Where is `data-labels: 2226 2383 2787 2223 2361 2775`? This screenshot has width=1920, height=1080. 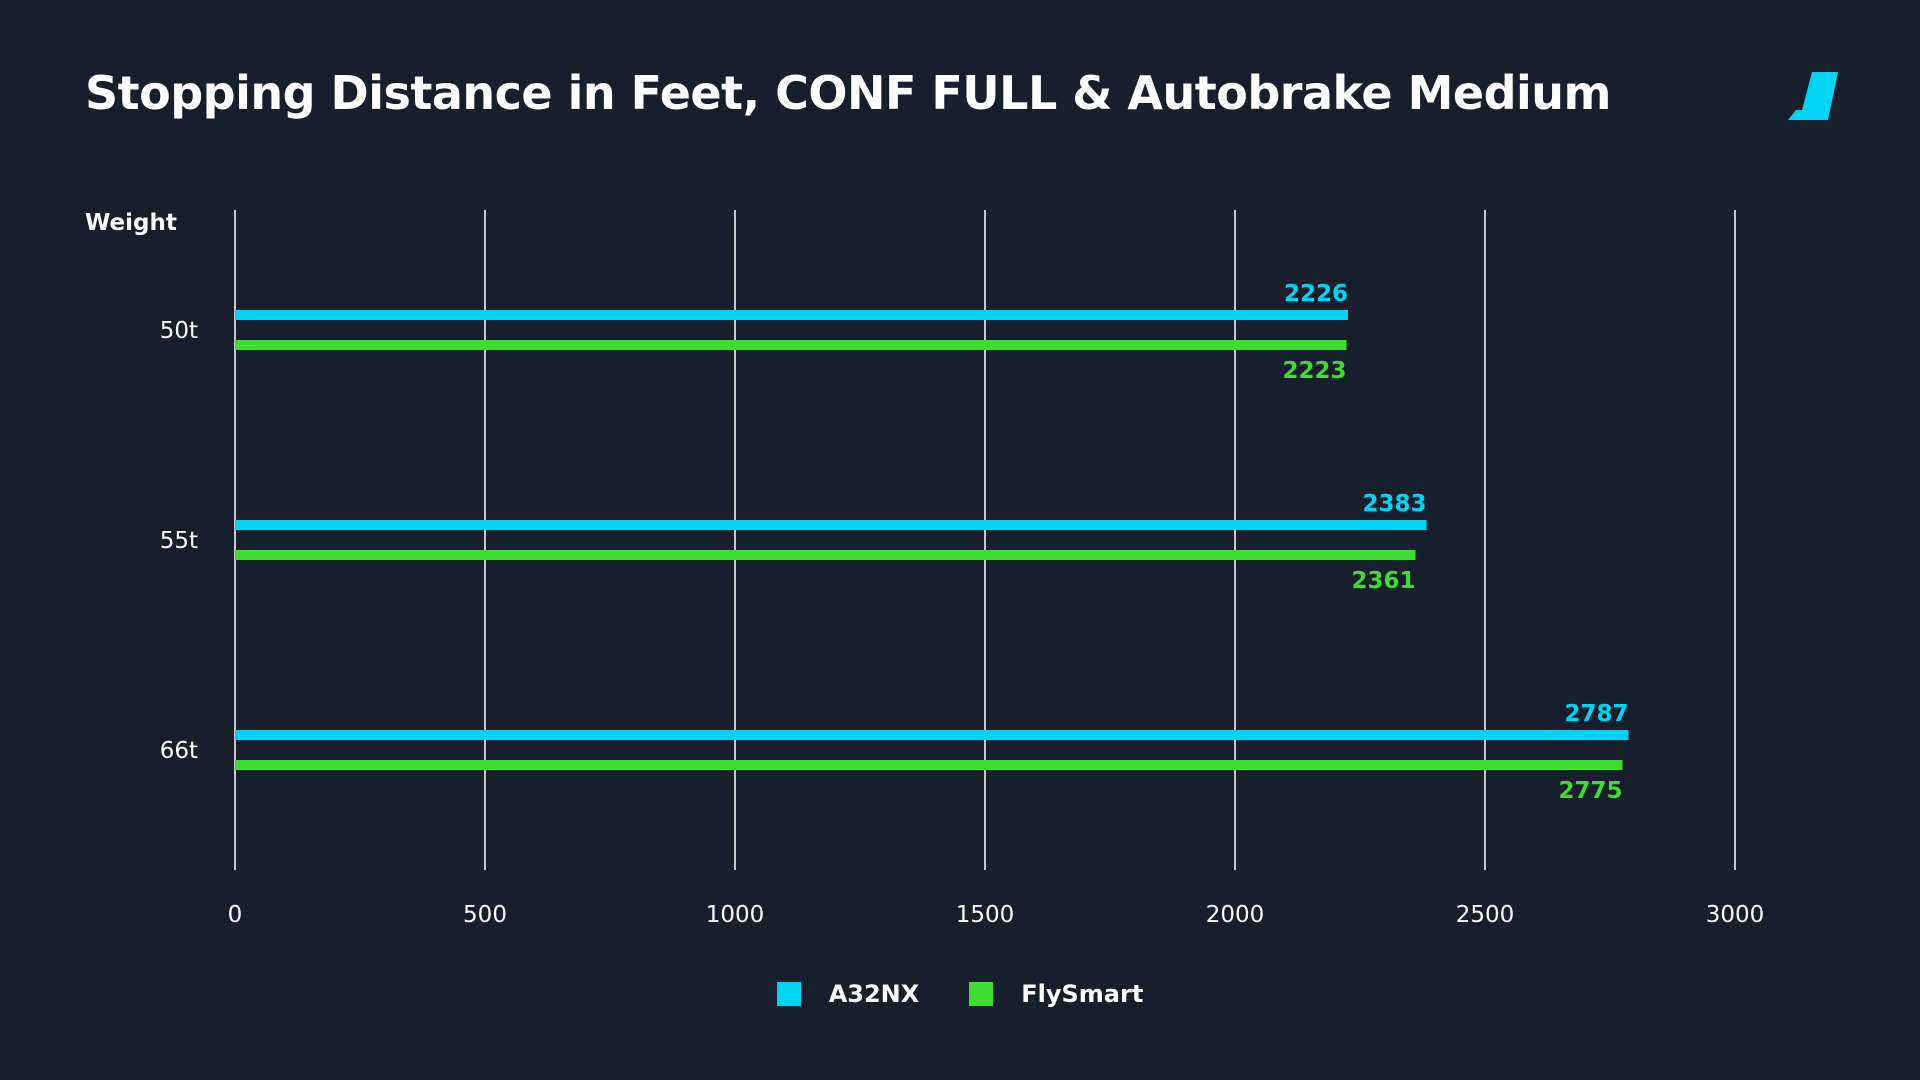 data-labels: 2226 2383 2787 2223 2361 2775 is located at coordinates (1455, 542).